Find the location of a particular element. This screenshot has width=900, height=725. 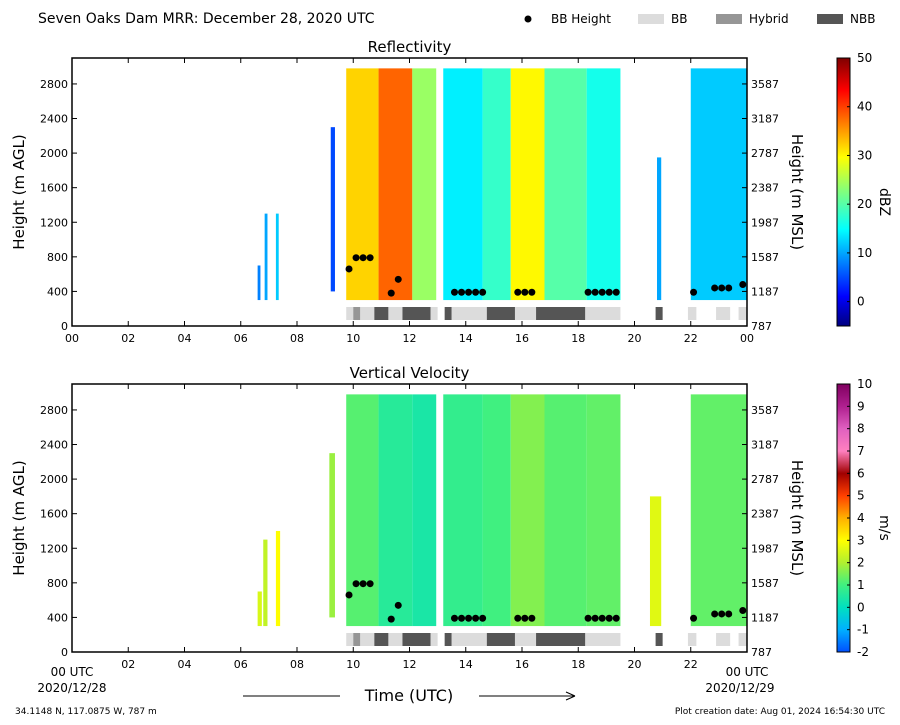

y-tick-label: 400 is located at coordinates (57, 617).